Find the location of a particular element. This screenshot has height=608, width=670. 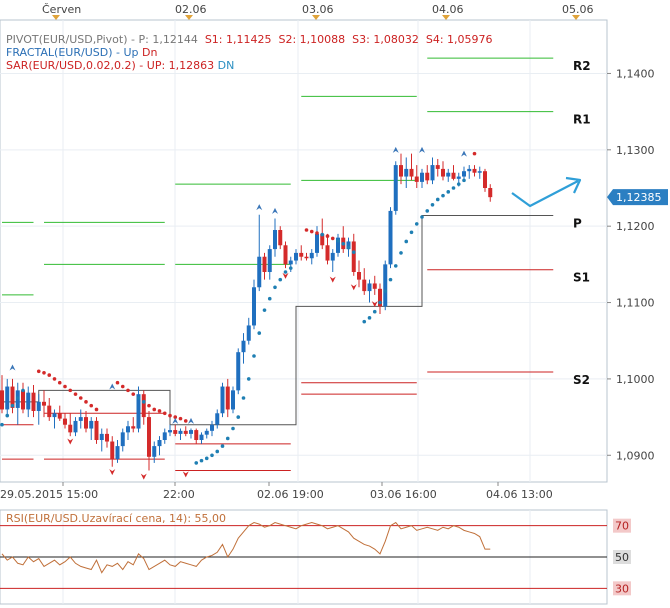

legend-sar: SAR(EUR/USD,0.02,0.2) - UP: 1,12863 DN is located at coordinates (120, 65).